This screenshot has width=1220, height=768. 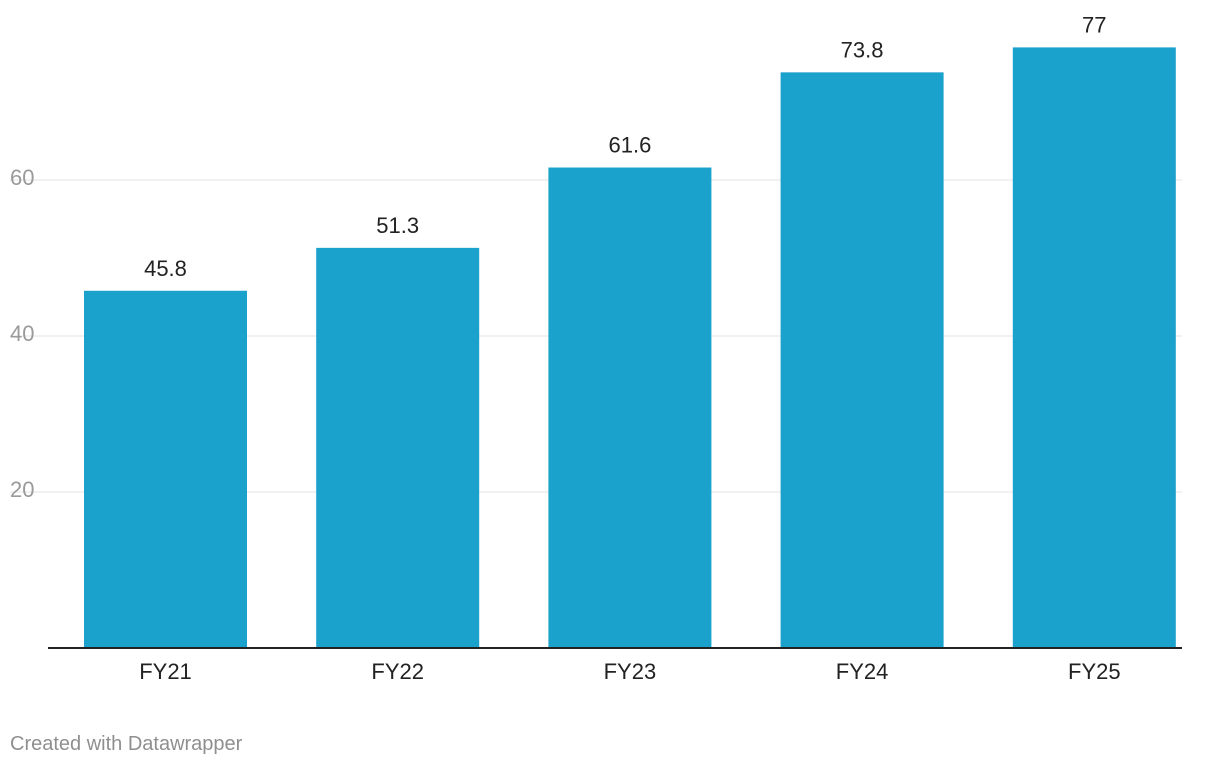 What do you see at coordinates (862, 49) in the screenshot?
I see `data-label-fy24: 73.8` at bounding box center [862, 49].